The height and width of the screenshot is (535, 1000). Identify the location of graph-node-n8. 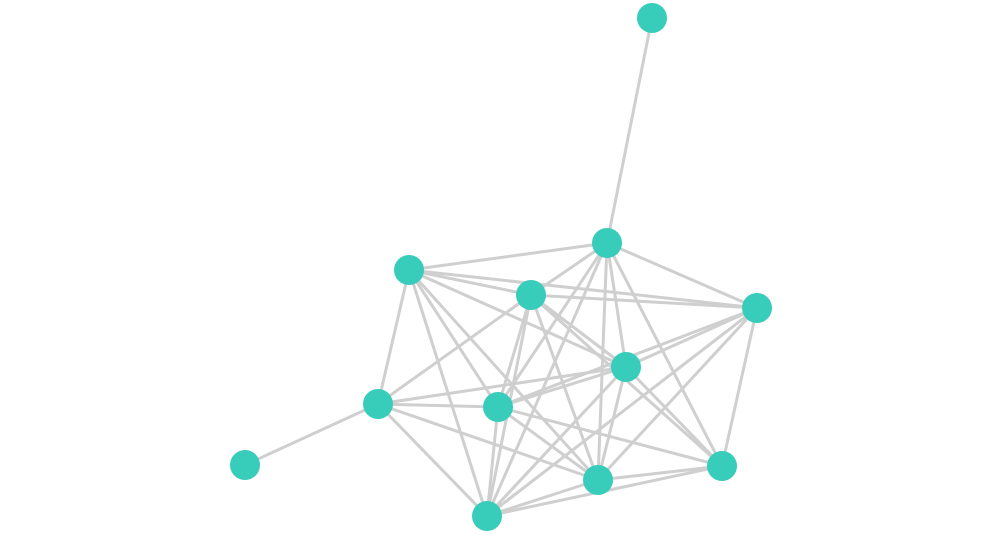
(498, 407).